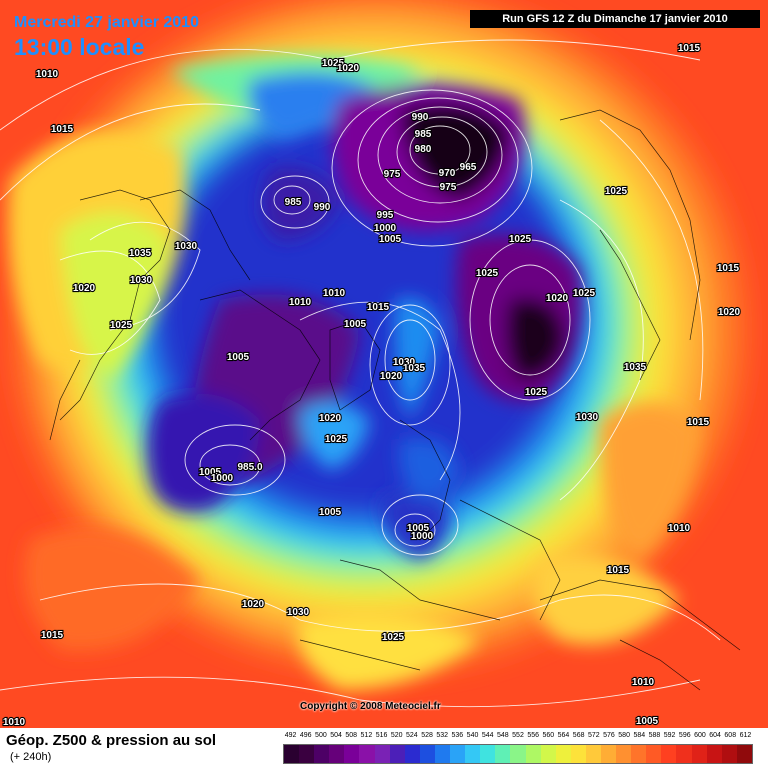 This screenshot has height=768, width=768. What do you see at coordinates (615, 19) in the screenshot?
I see `run-info: Run GFS 12 Z du Dimanche 17 janvier 2010` at bounding box center [615, 19].